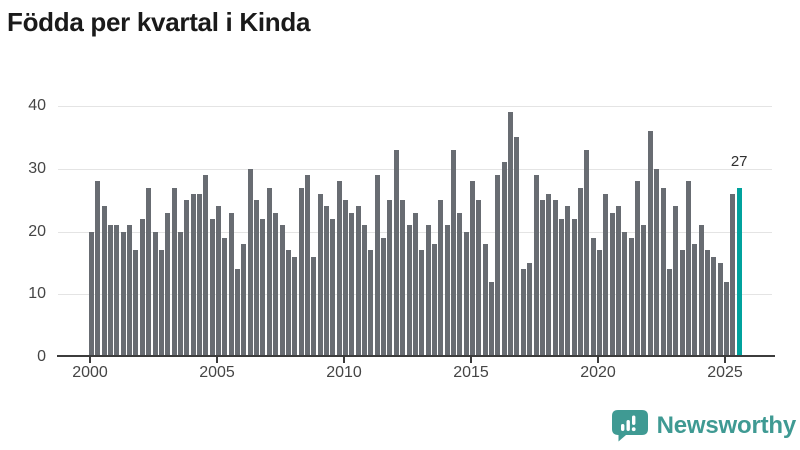 This screenshot has height=450, width=800. What do you see at coordinates (217, 372) in the screenshot?
I see `x-axis-label: 2005` at bounding box center [217, 372].